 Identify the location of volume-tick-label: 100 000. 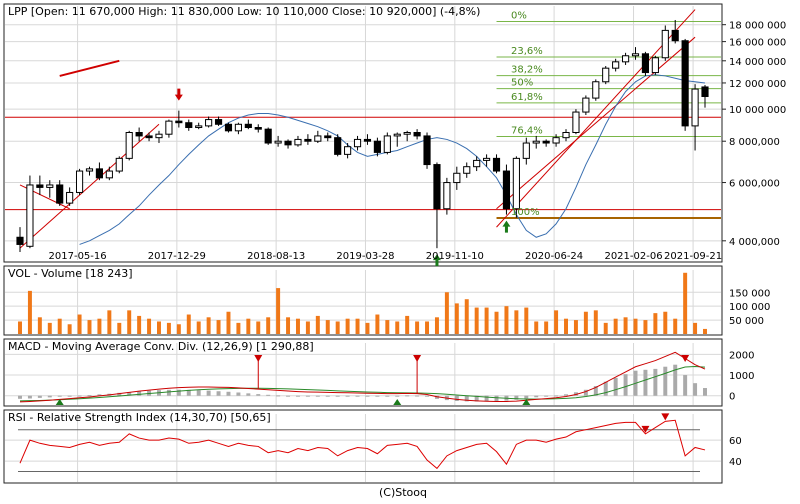
(749, 307).